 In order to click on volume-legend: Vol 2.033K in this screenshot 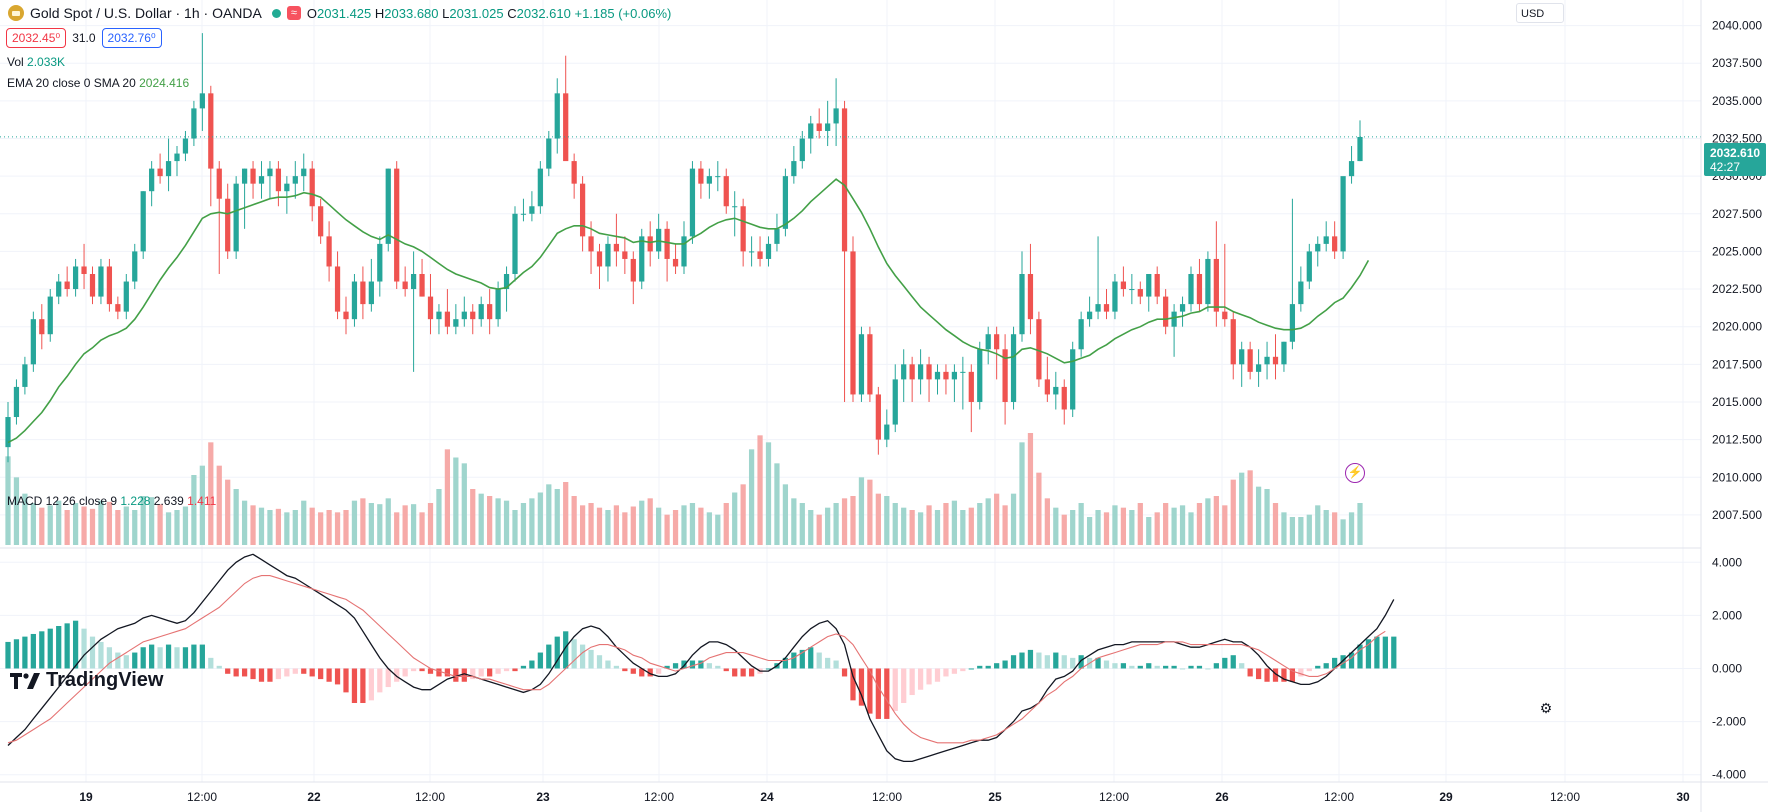, I will do `click(36, 62)`.